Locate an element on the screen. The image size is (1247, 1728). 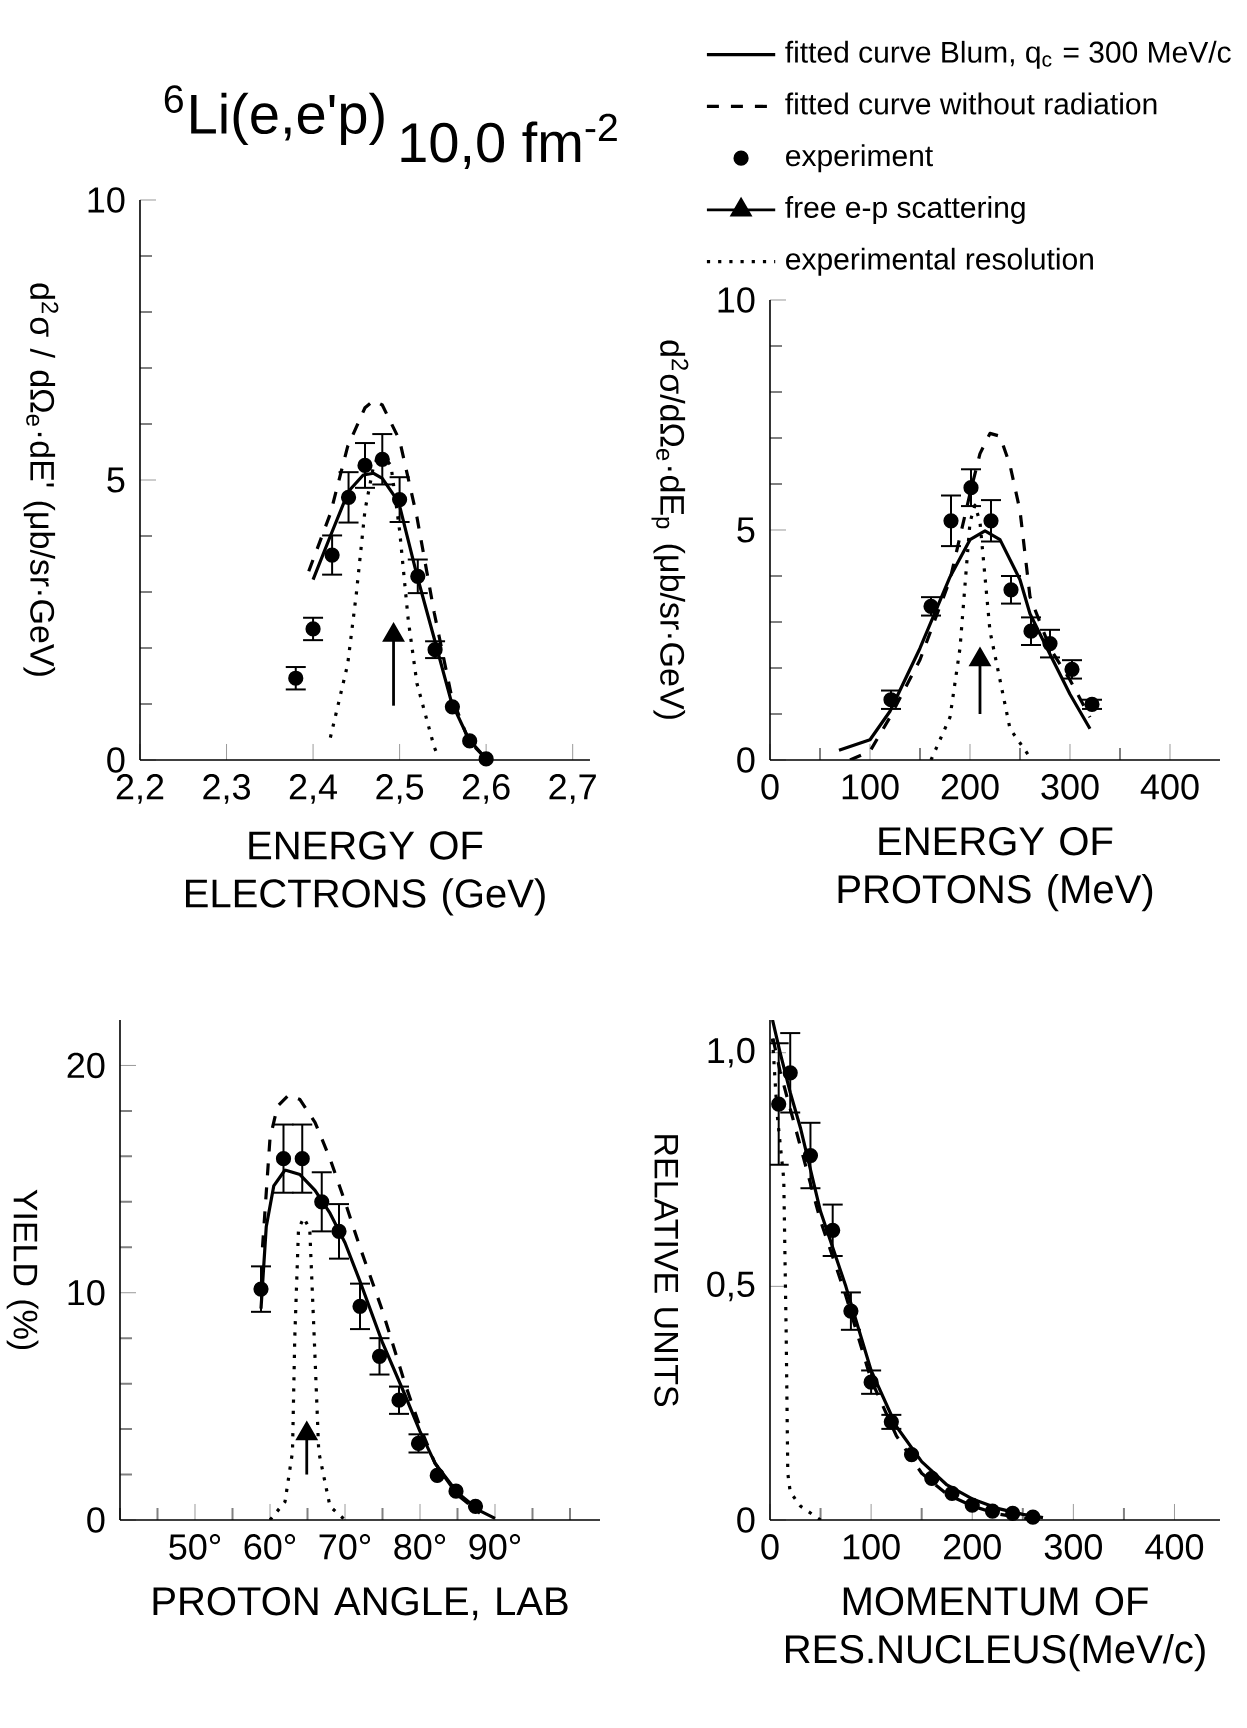
x-tick-label: 2,3 is located at coordinates (226, 789).